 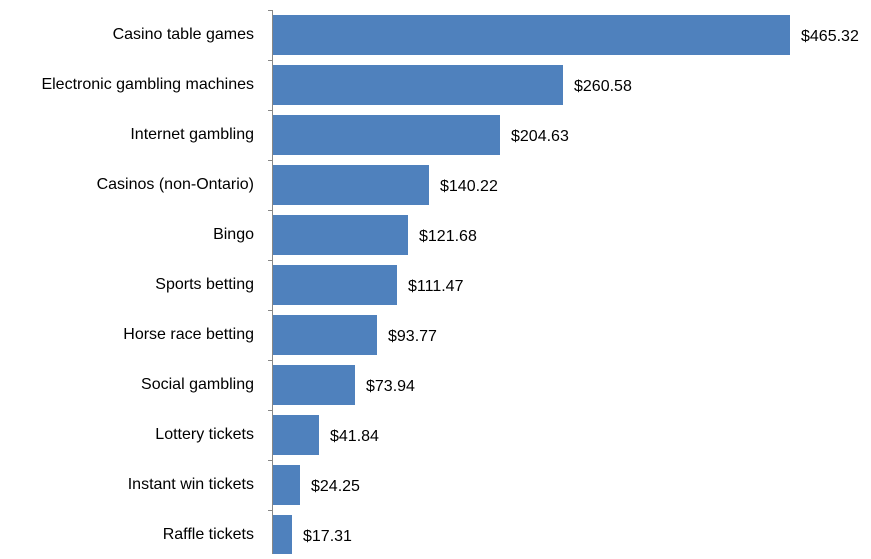 I want to click on data-label: $465.32, so click(x=830, y=36).